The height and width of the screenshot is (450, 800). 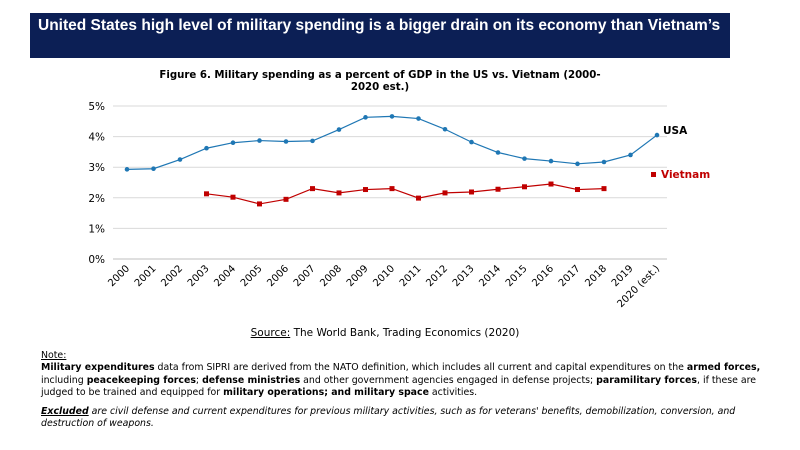 What do you see at coordinates (305, 276) in the screenshot?
I see `x-tick-label: 2007` at bounding box center [305, 276].